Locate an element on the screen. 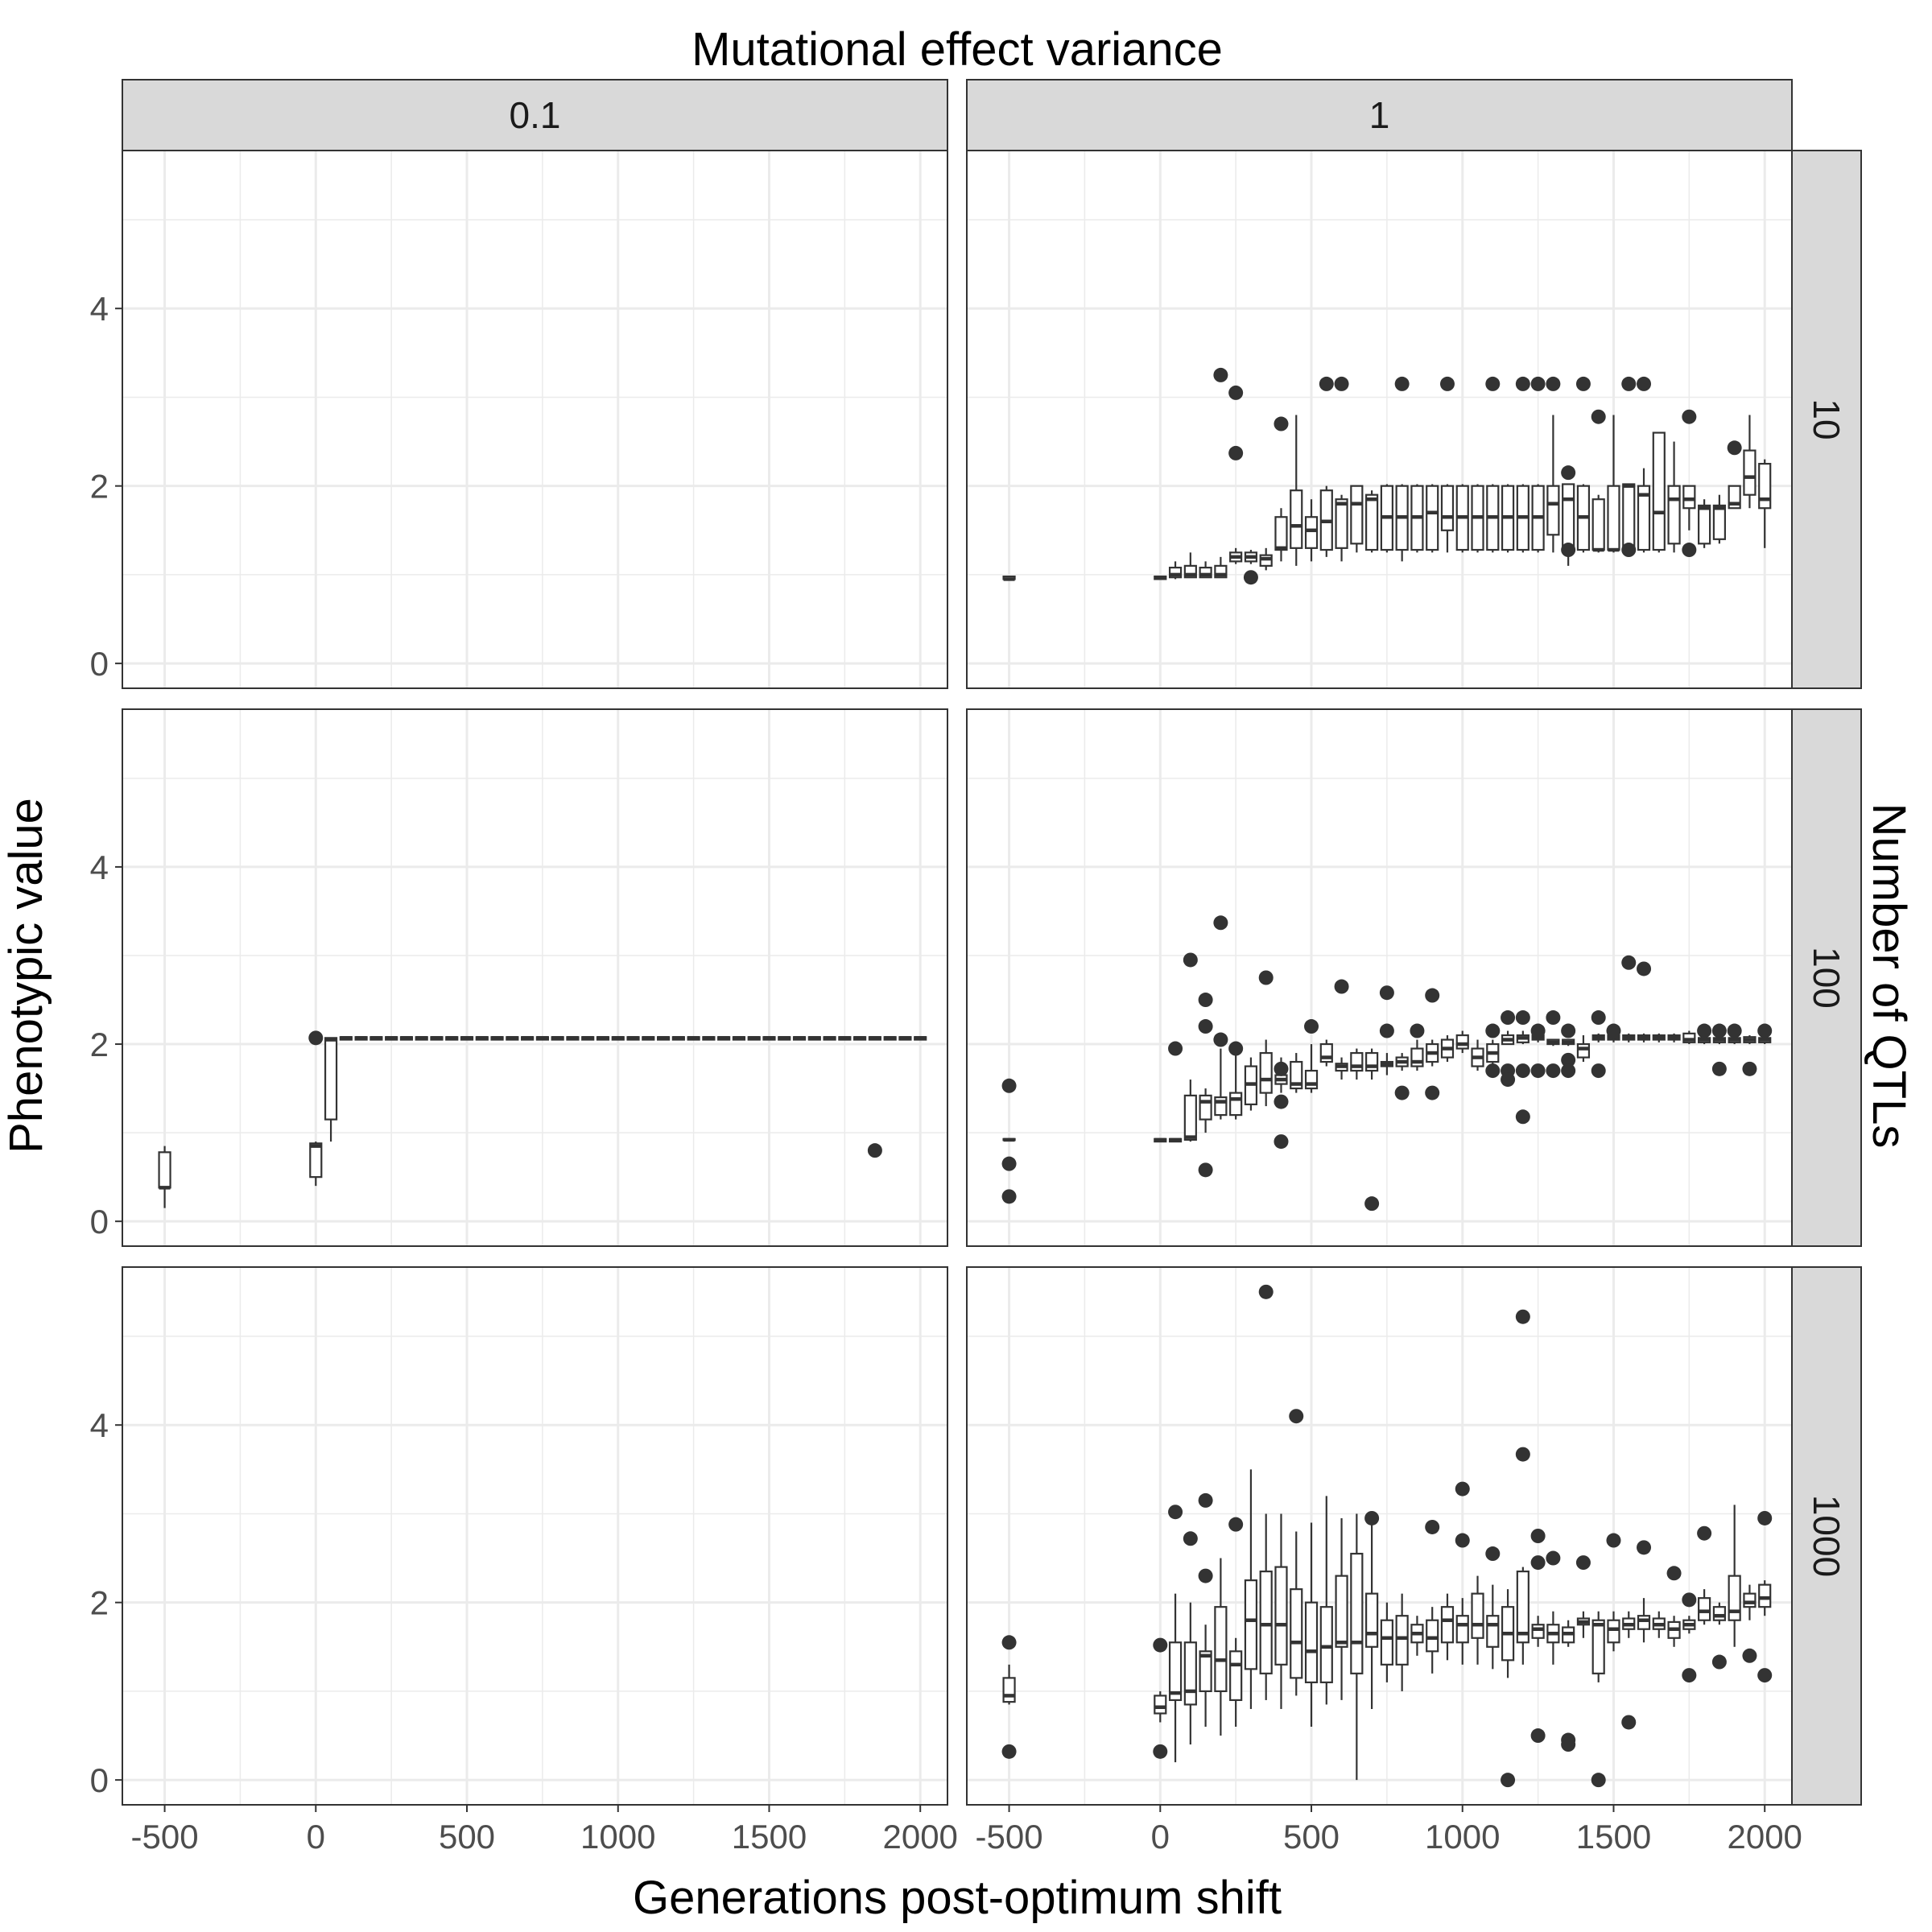 The height and width of the screenshot is (1932, 1932). y-tick-label: 0 is located at coordinates (99, 664).